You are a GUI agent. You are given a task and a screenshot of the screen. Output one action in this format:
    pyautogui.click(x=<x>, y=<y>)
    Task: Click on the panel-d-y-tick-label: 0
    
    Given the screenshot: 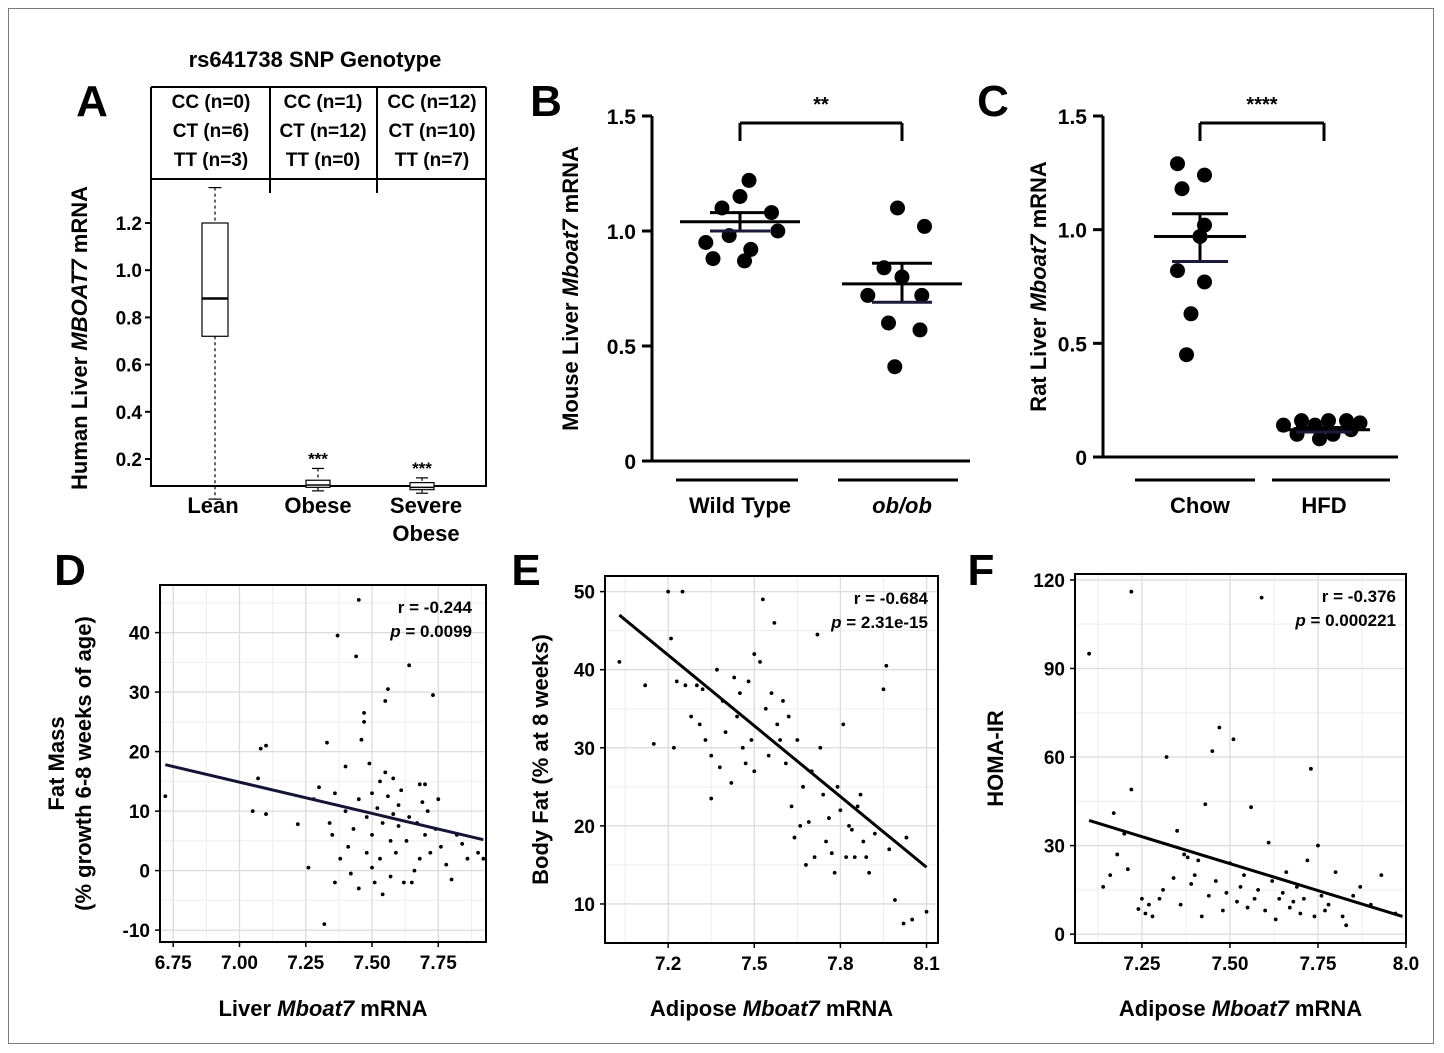 What is the action you would take?
    pyautogui.click(x=144, y=872)
    